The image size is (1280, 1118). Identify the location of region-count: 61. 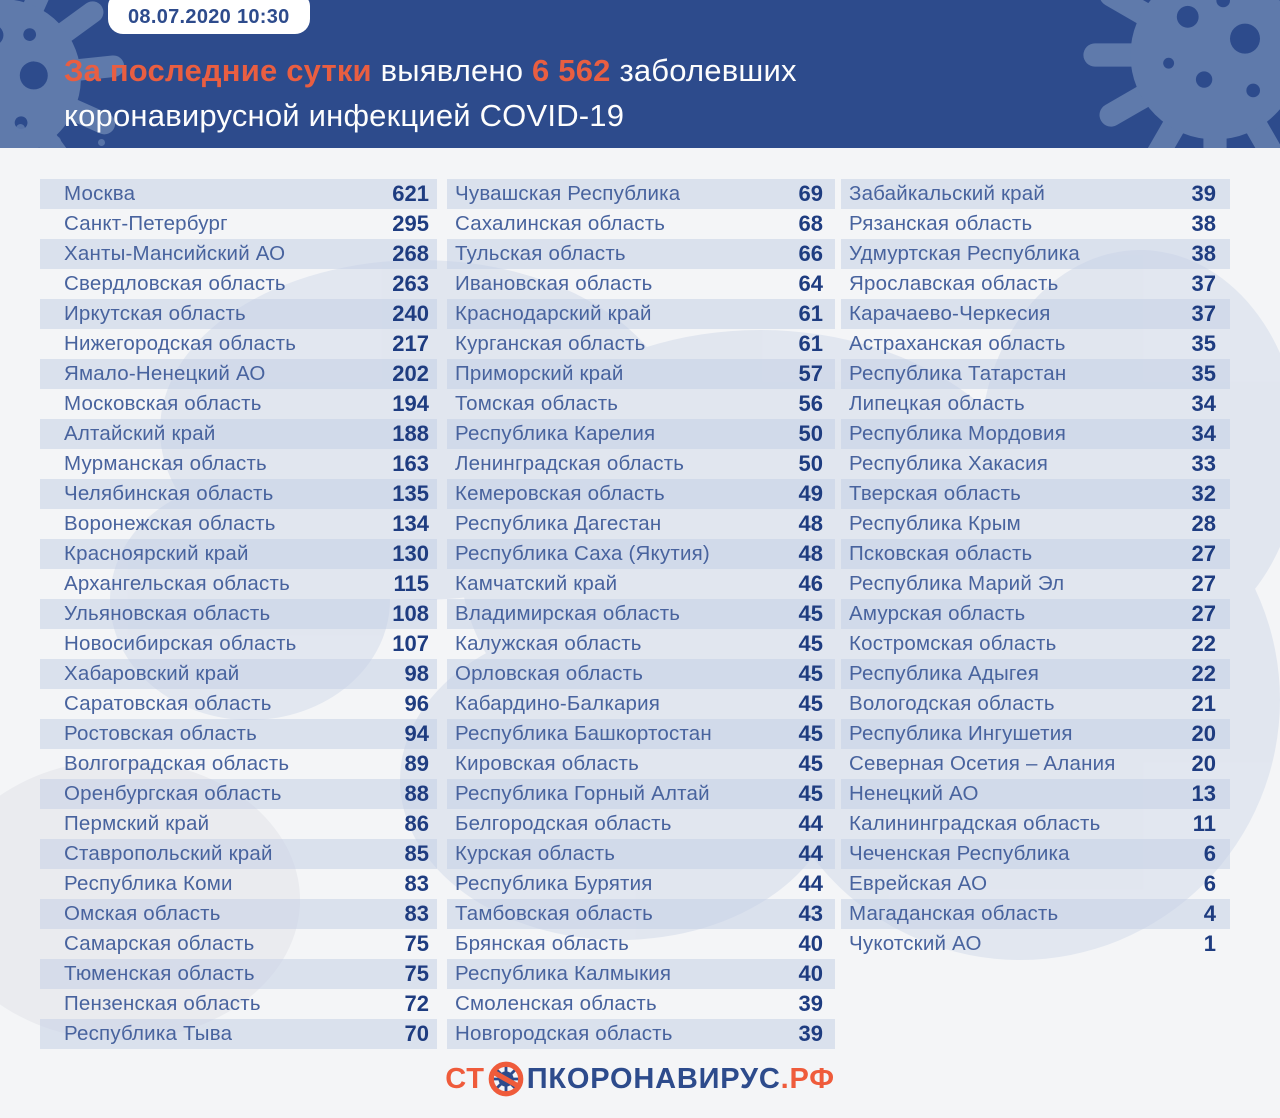
(810, 313).